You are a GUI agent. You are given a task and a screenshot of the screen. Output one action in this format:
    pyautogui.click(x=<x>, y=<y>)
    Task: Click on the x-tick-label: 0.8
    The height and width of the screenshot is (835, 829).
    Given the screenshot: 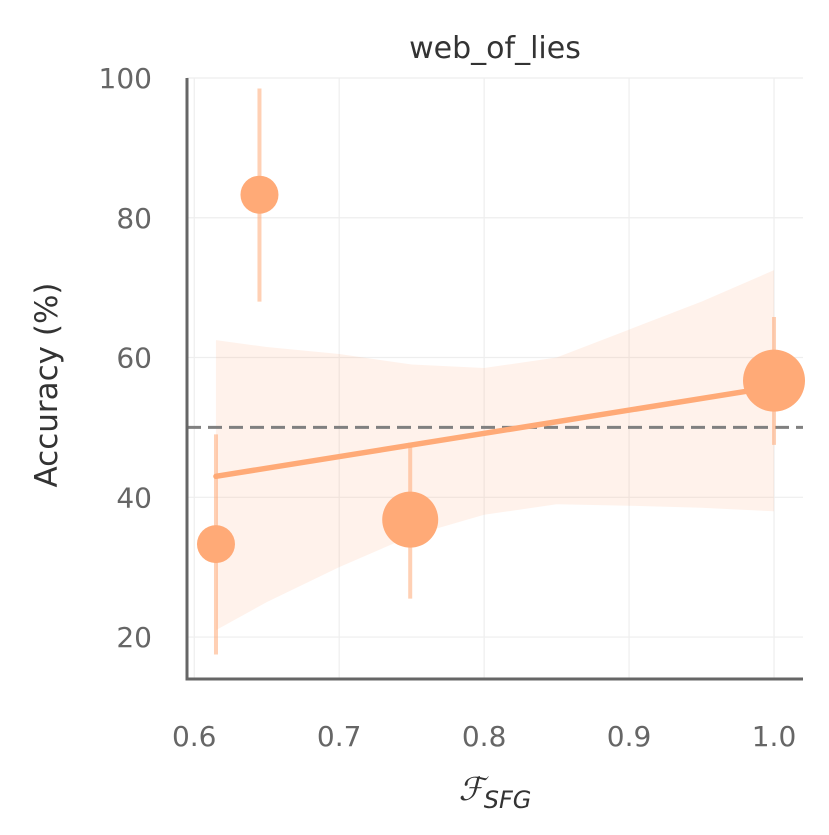 What is the action you would take?
    pyautogui.click(x=484, y=736)
    